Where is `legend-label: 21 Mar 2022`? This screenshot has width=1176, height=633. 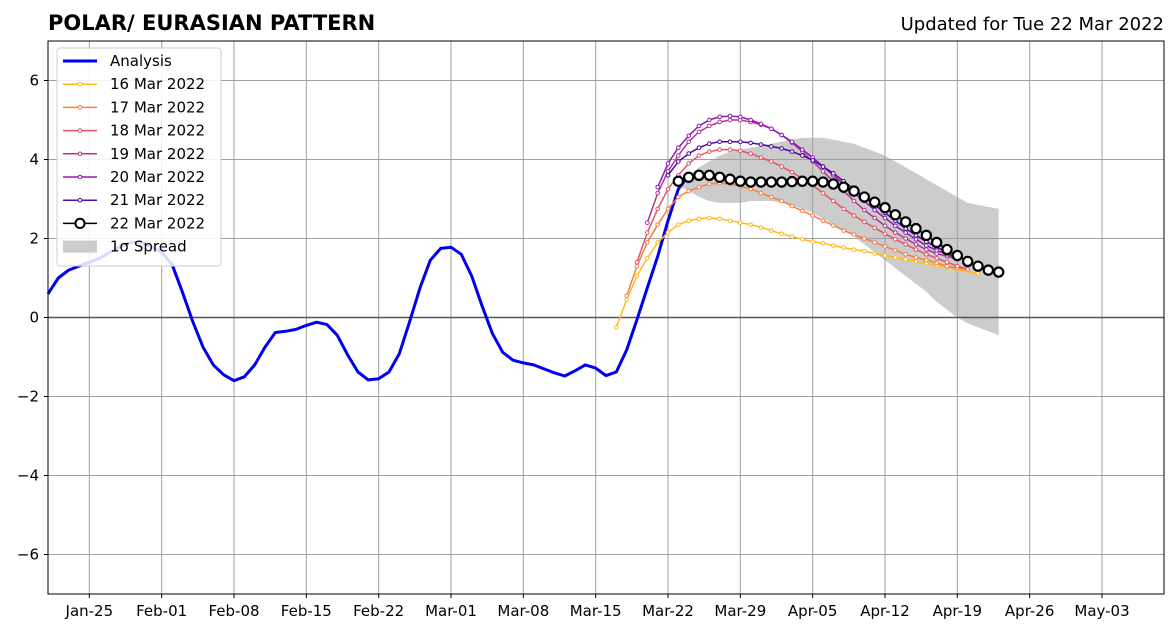
legend-label: 21 Mar 2022 is located at coordinates (157, 200).